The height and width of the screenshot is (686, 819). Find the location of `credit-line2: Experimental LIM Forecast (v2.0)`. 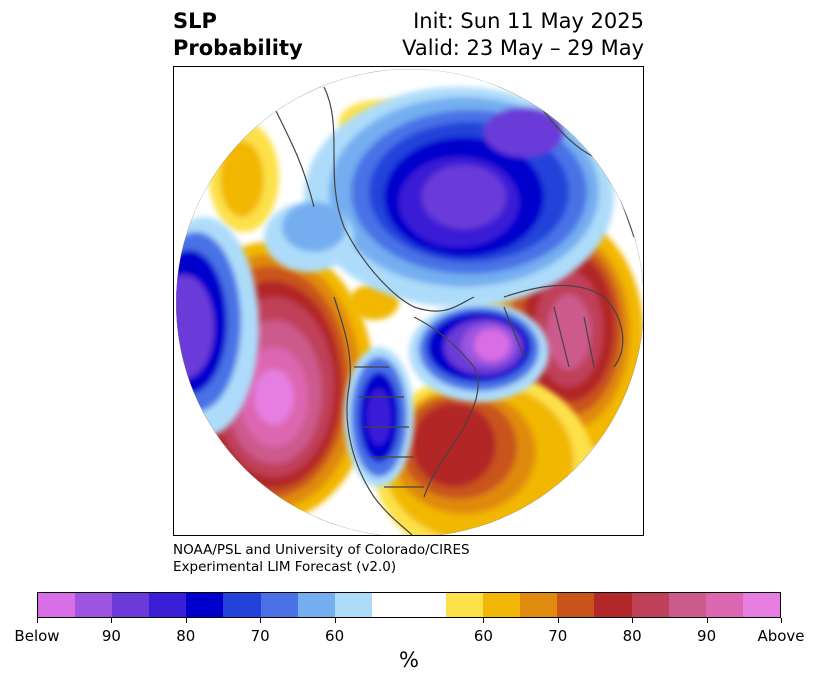

credit-line2: Experimental LIM Forecast (v2.0) is located at coordinates (285, 567).